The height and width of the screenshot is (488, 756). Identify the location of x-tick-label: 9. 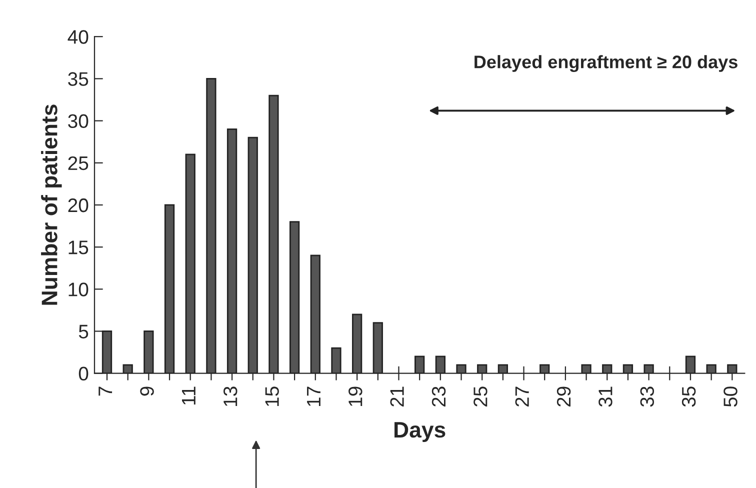
(147, 391).